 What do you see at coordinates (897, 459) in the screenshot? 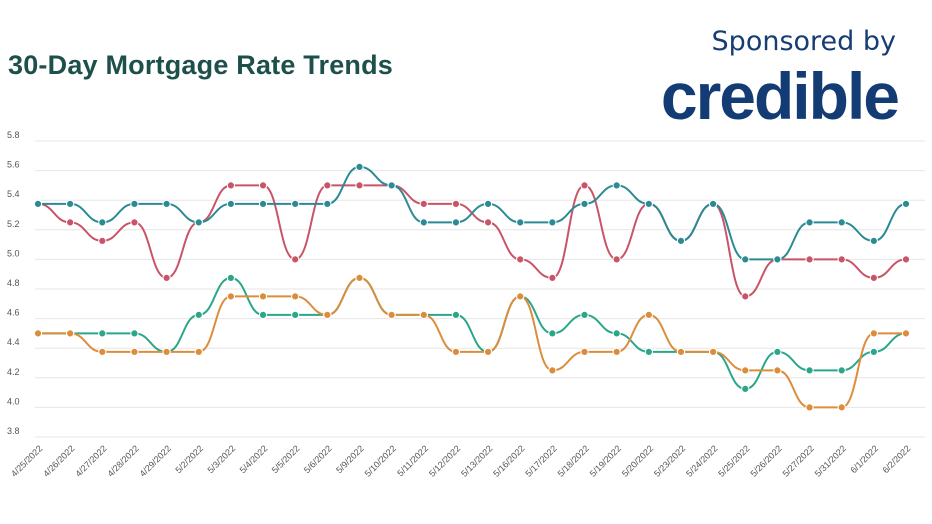
I see `x-tick-label: 6/2/2022` at bounding box center [897, 459].